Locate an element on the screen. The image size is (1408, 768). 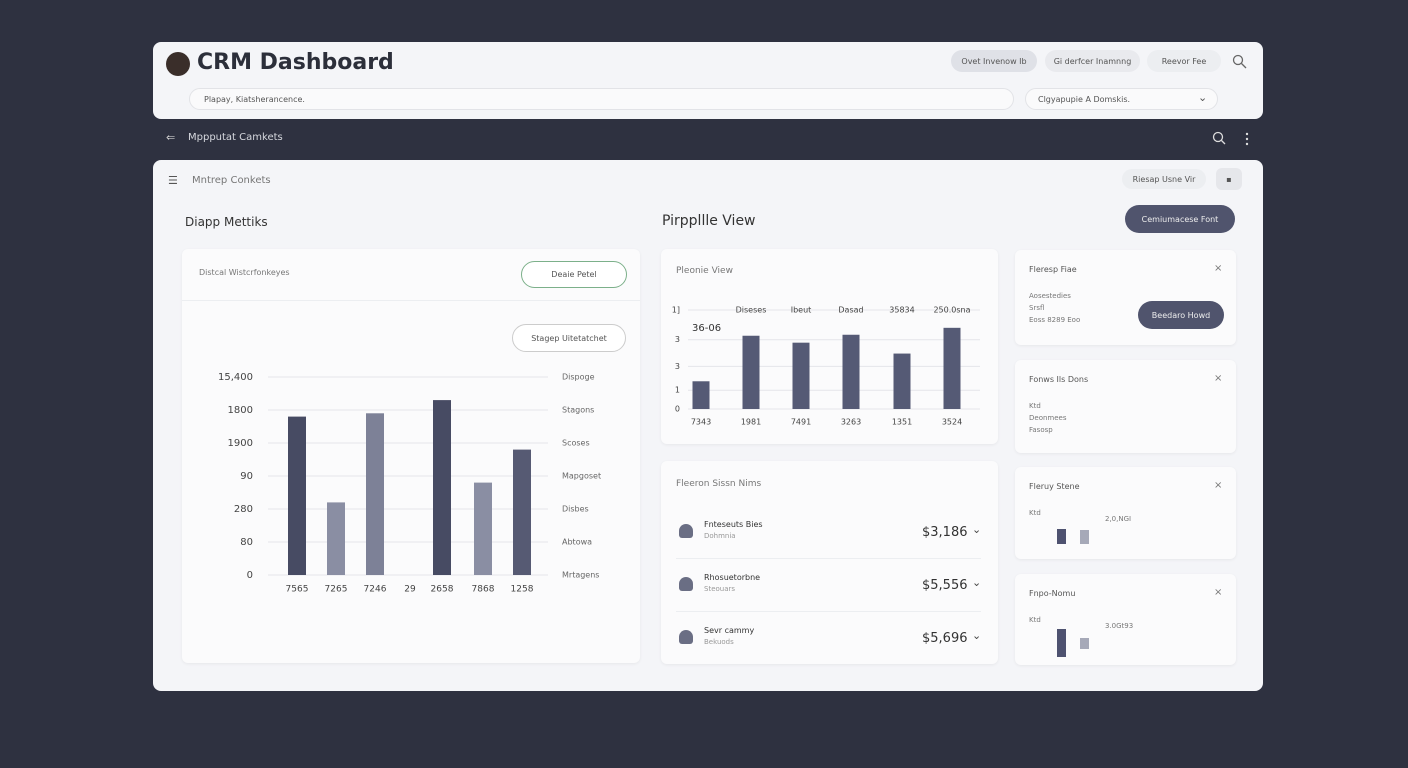
y-tick-label: 1800 is located at coordinates (240, 410).